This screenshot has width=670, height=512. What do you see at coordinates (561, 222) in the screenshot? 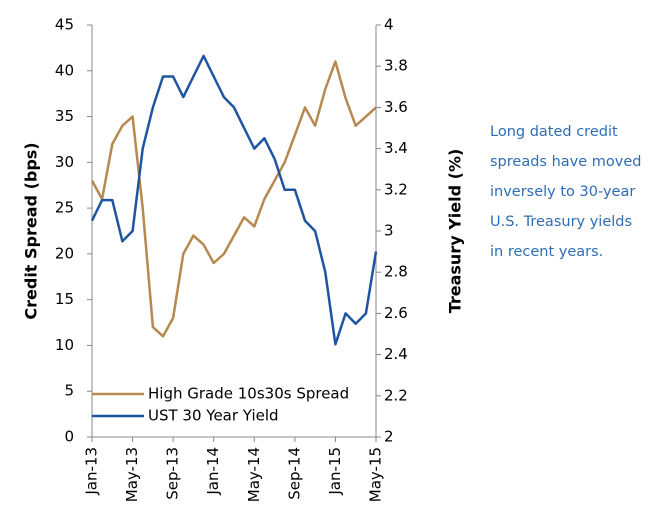
I see `annotation: U.S. Treasury yields` at bounding box center [561, 222].